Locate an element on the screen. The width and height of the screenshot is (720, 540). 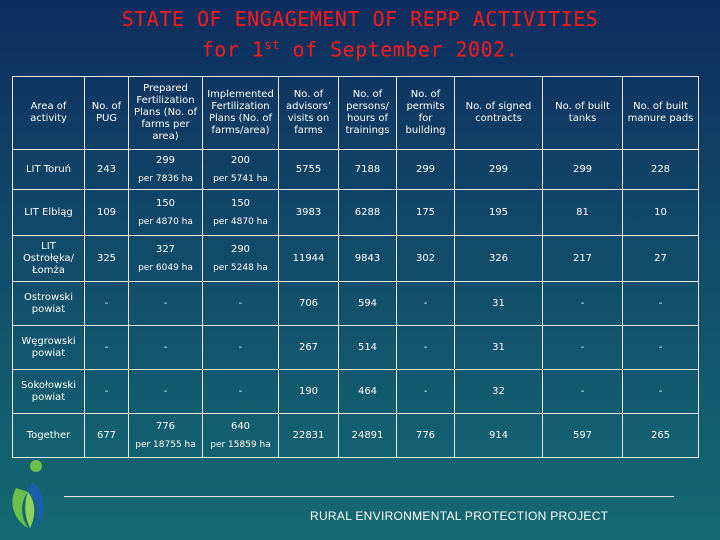
cell-tanks: 597 is located at coordinates (582, 435).